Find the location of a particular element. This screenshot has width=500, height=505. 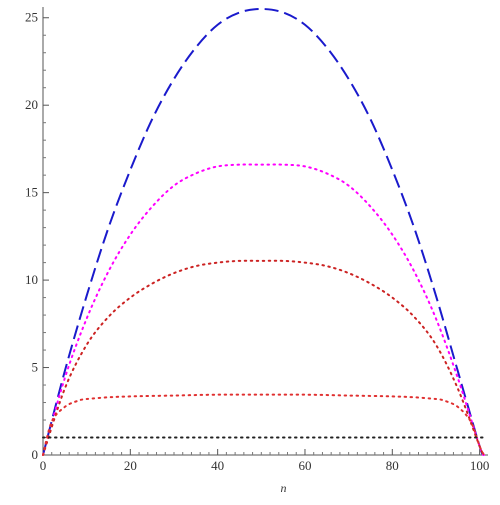

y-tick-label: 25 is located at coordinates (31, 17).